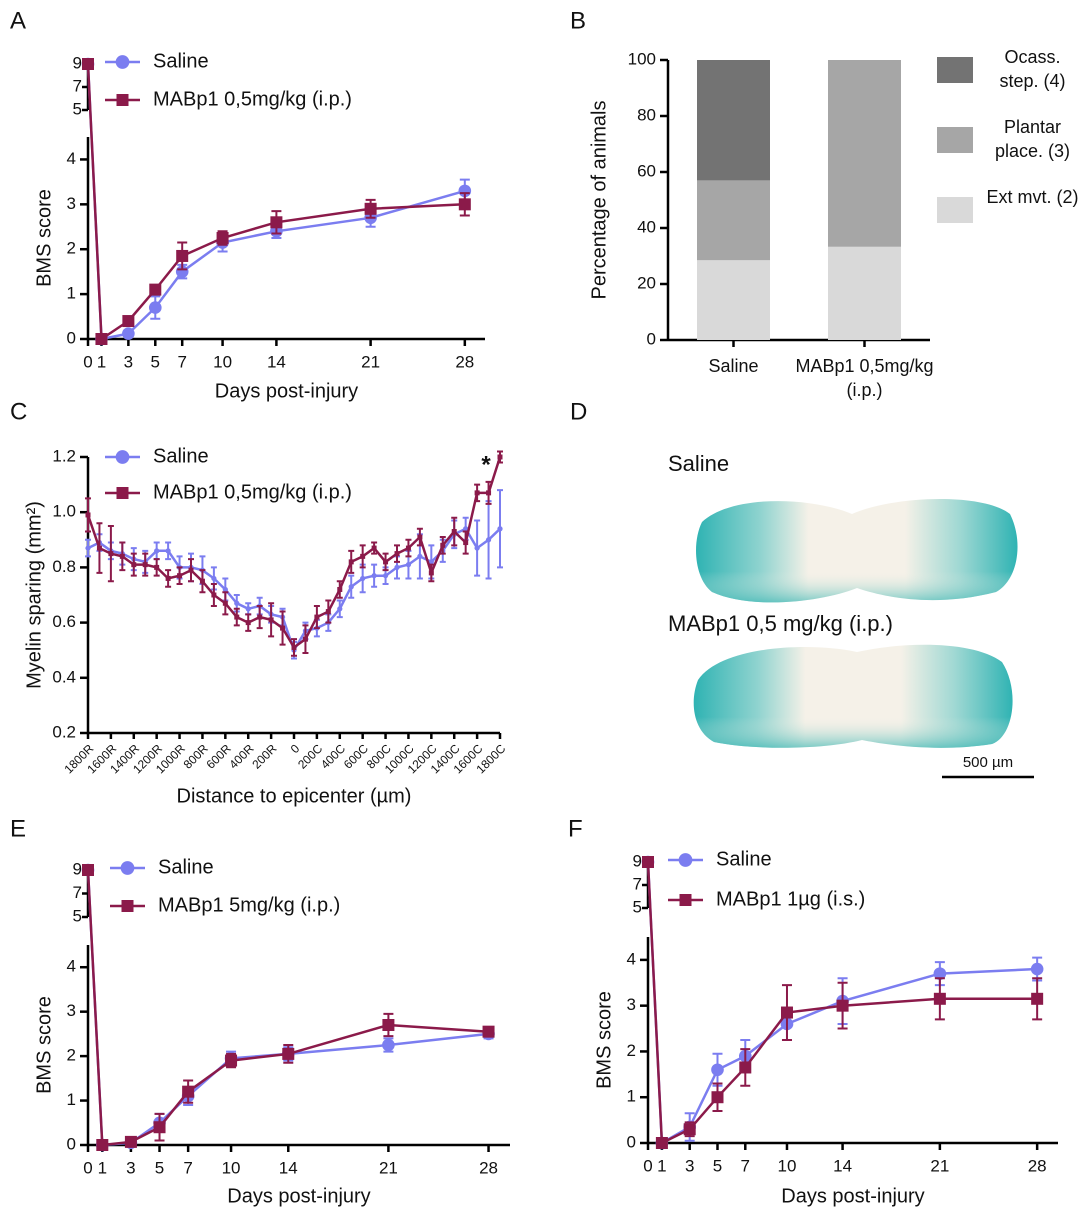 The width and height of the screenshot is (1084, 1212). What do you see at coordinates (18, 411) in the screenshot?
I see `panel-label: C` at bounding box center [18, 411].